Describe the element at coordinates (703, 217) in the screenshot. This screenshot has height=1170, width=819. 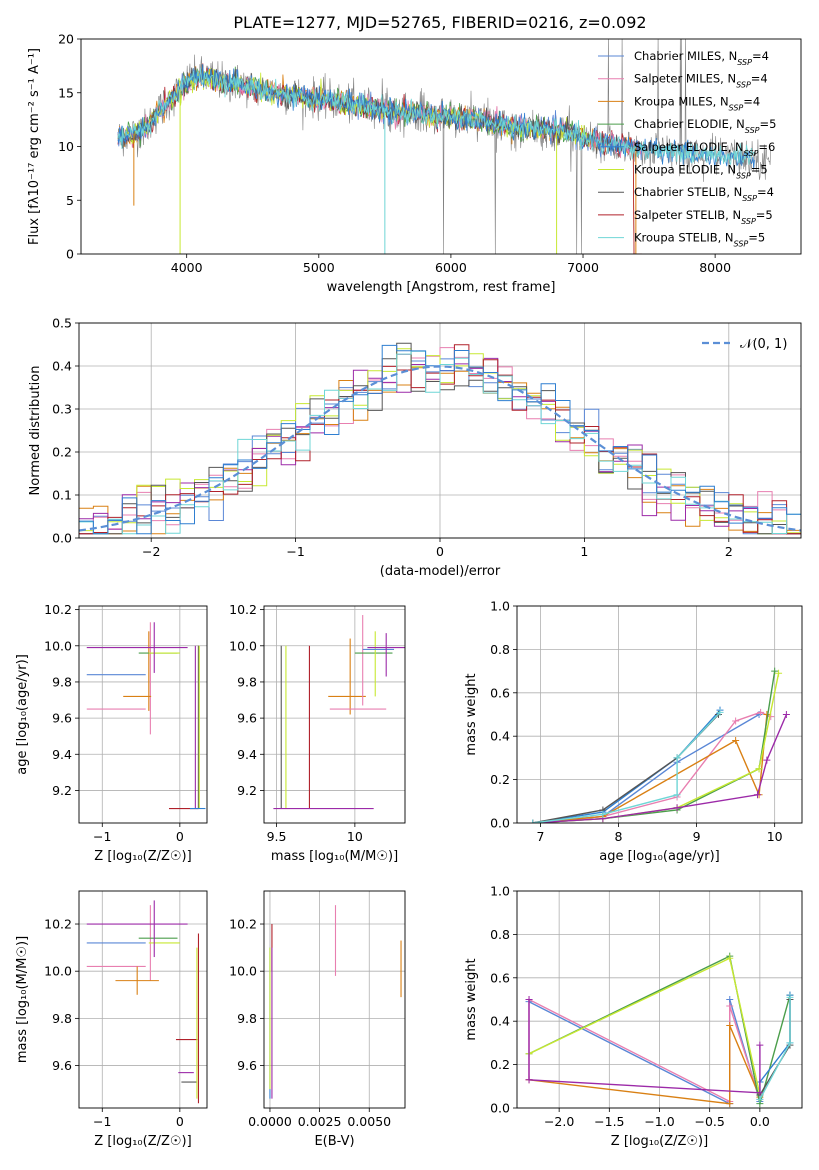
I see `legend-label: Salpeter STELIB, NSSP=5` at that location.